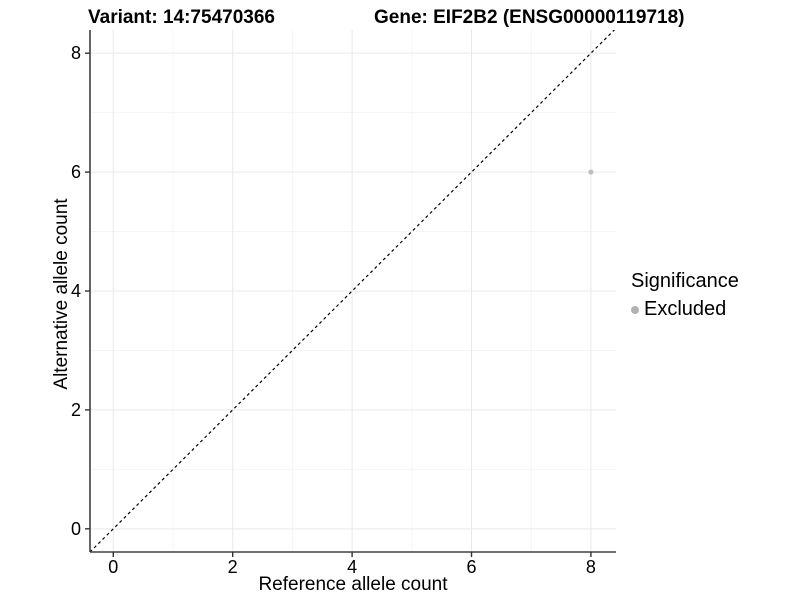 Image resolution: width=800 pixels, height=600 pixels. What do you see at coordinates (685, 281) in the screenshot?
I see `legend-title: Significance` at bounding box center [685, 281].